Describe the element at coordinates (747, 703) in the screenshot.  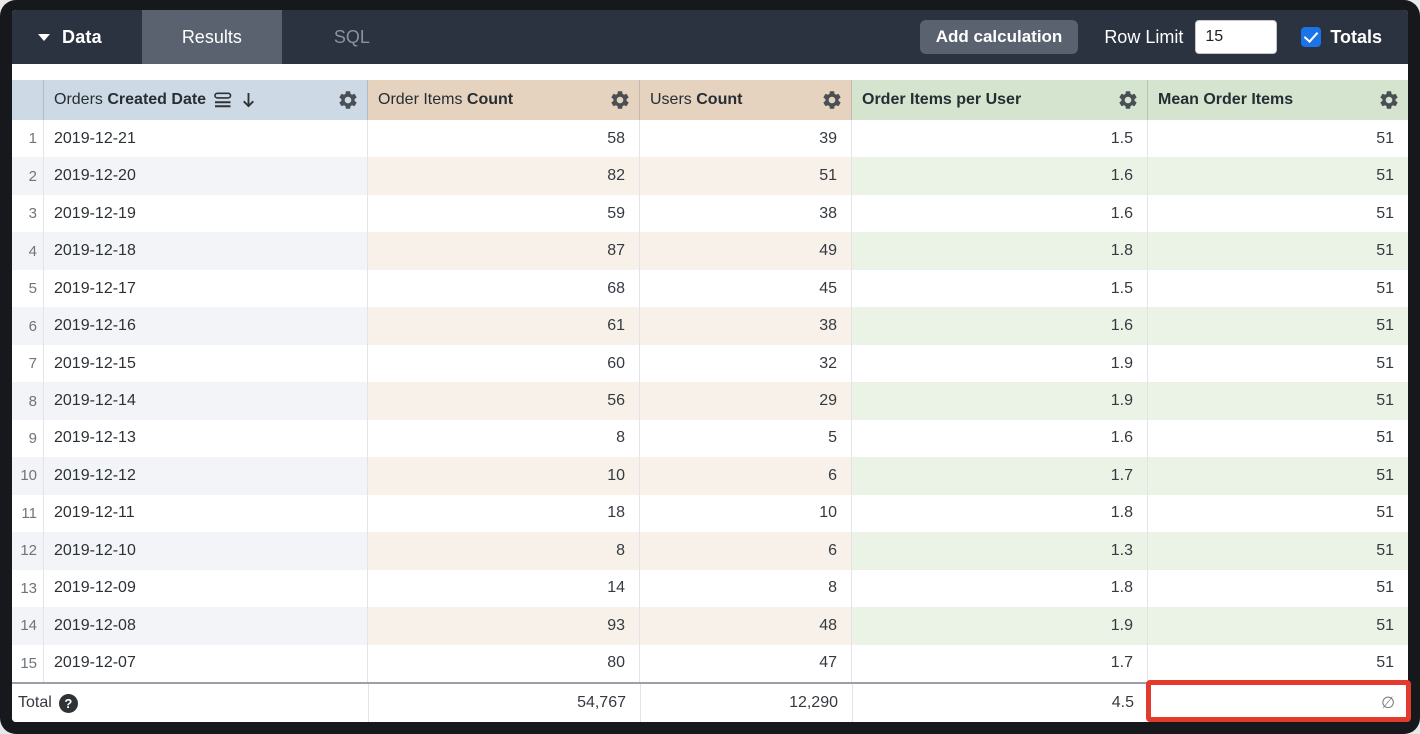
I see `total-users-count: 12,290` at that location.